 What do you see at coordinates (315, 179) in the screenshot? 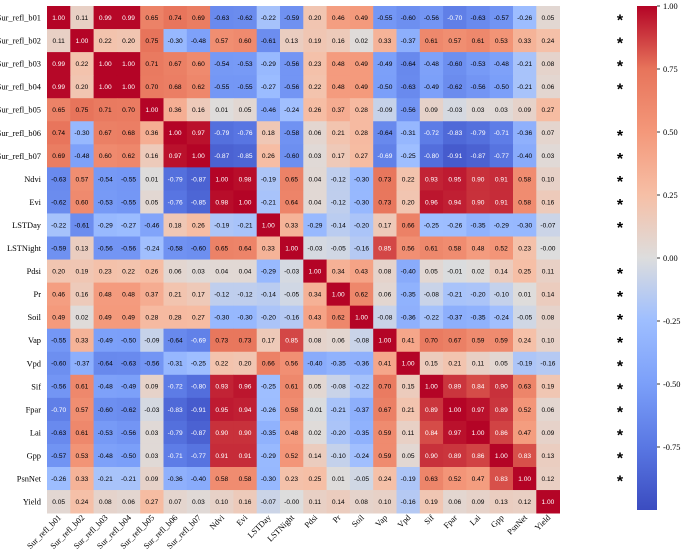
I see `cell-value: 0.04` at bounding box center [315, 179].